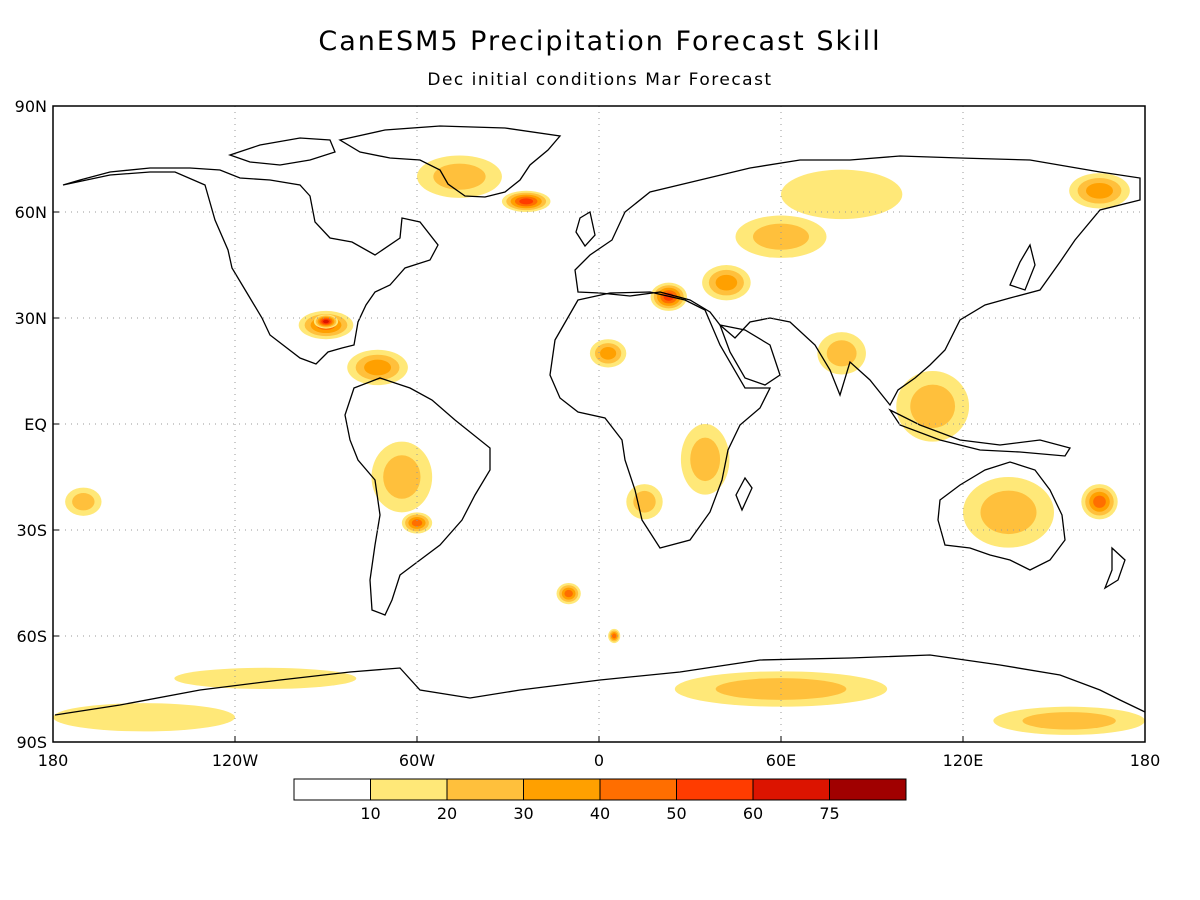 The height and width of the screenshot is (900, 1200). Describe the element at coordinates (31, 530) in the screenshot. I see `lat-tick-label: 30S` at that location.